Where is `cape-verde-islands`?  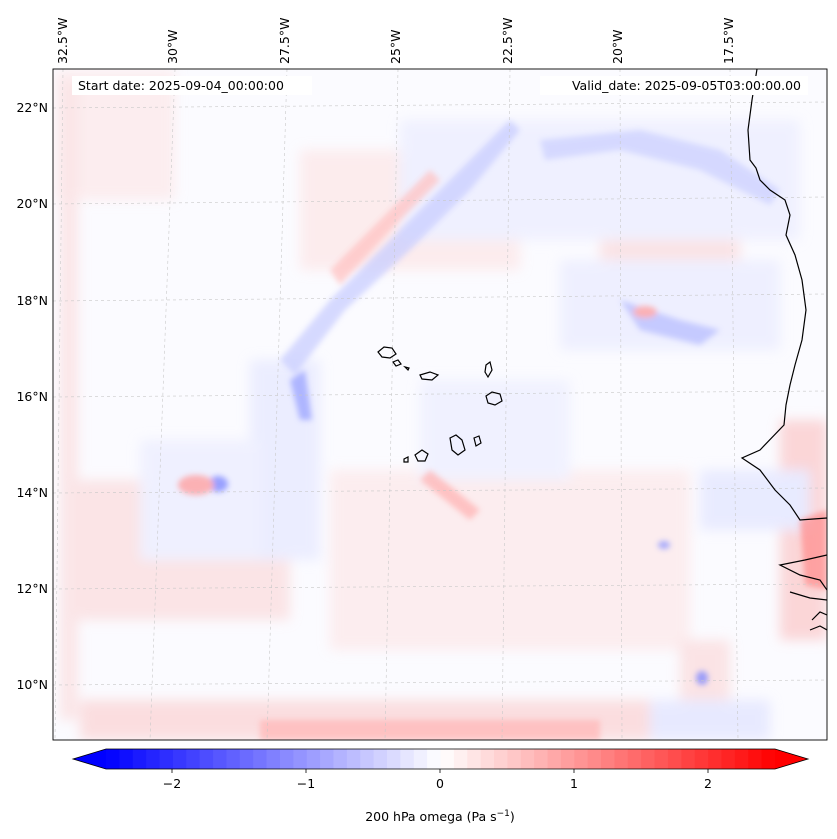 cape-verde-islands is located at coordinates (440, 404).